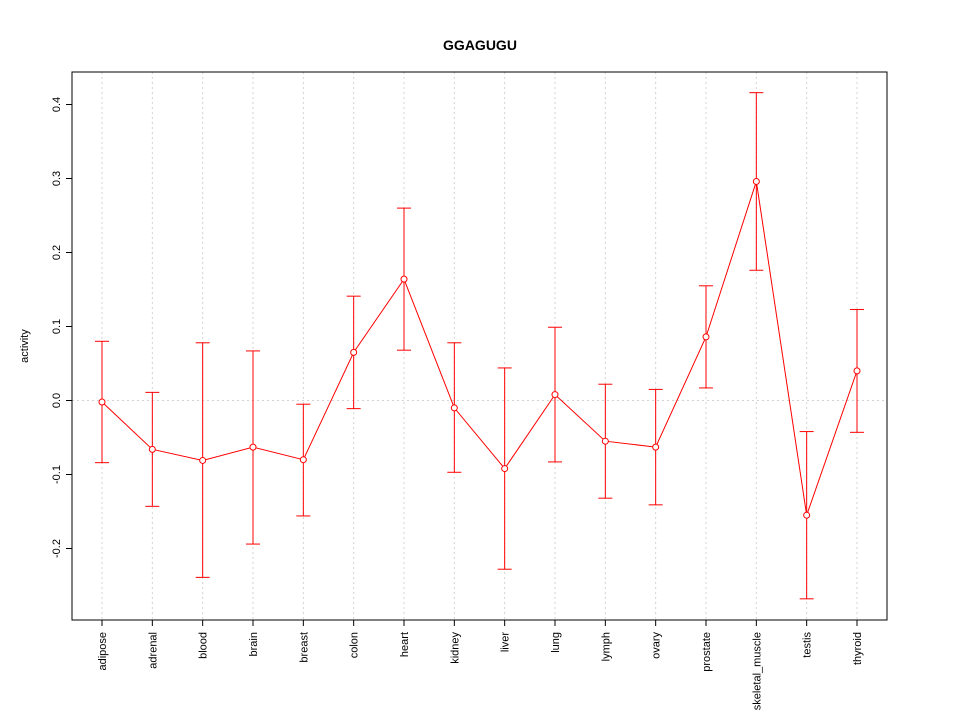  What do you see at coordinates (858, 648) in the screenshot?
I see `x-tick-label: thyroid` at bounding box center [858, 648].